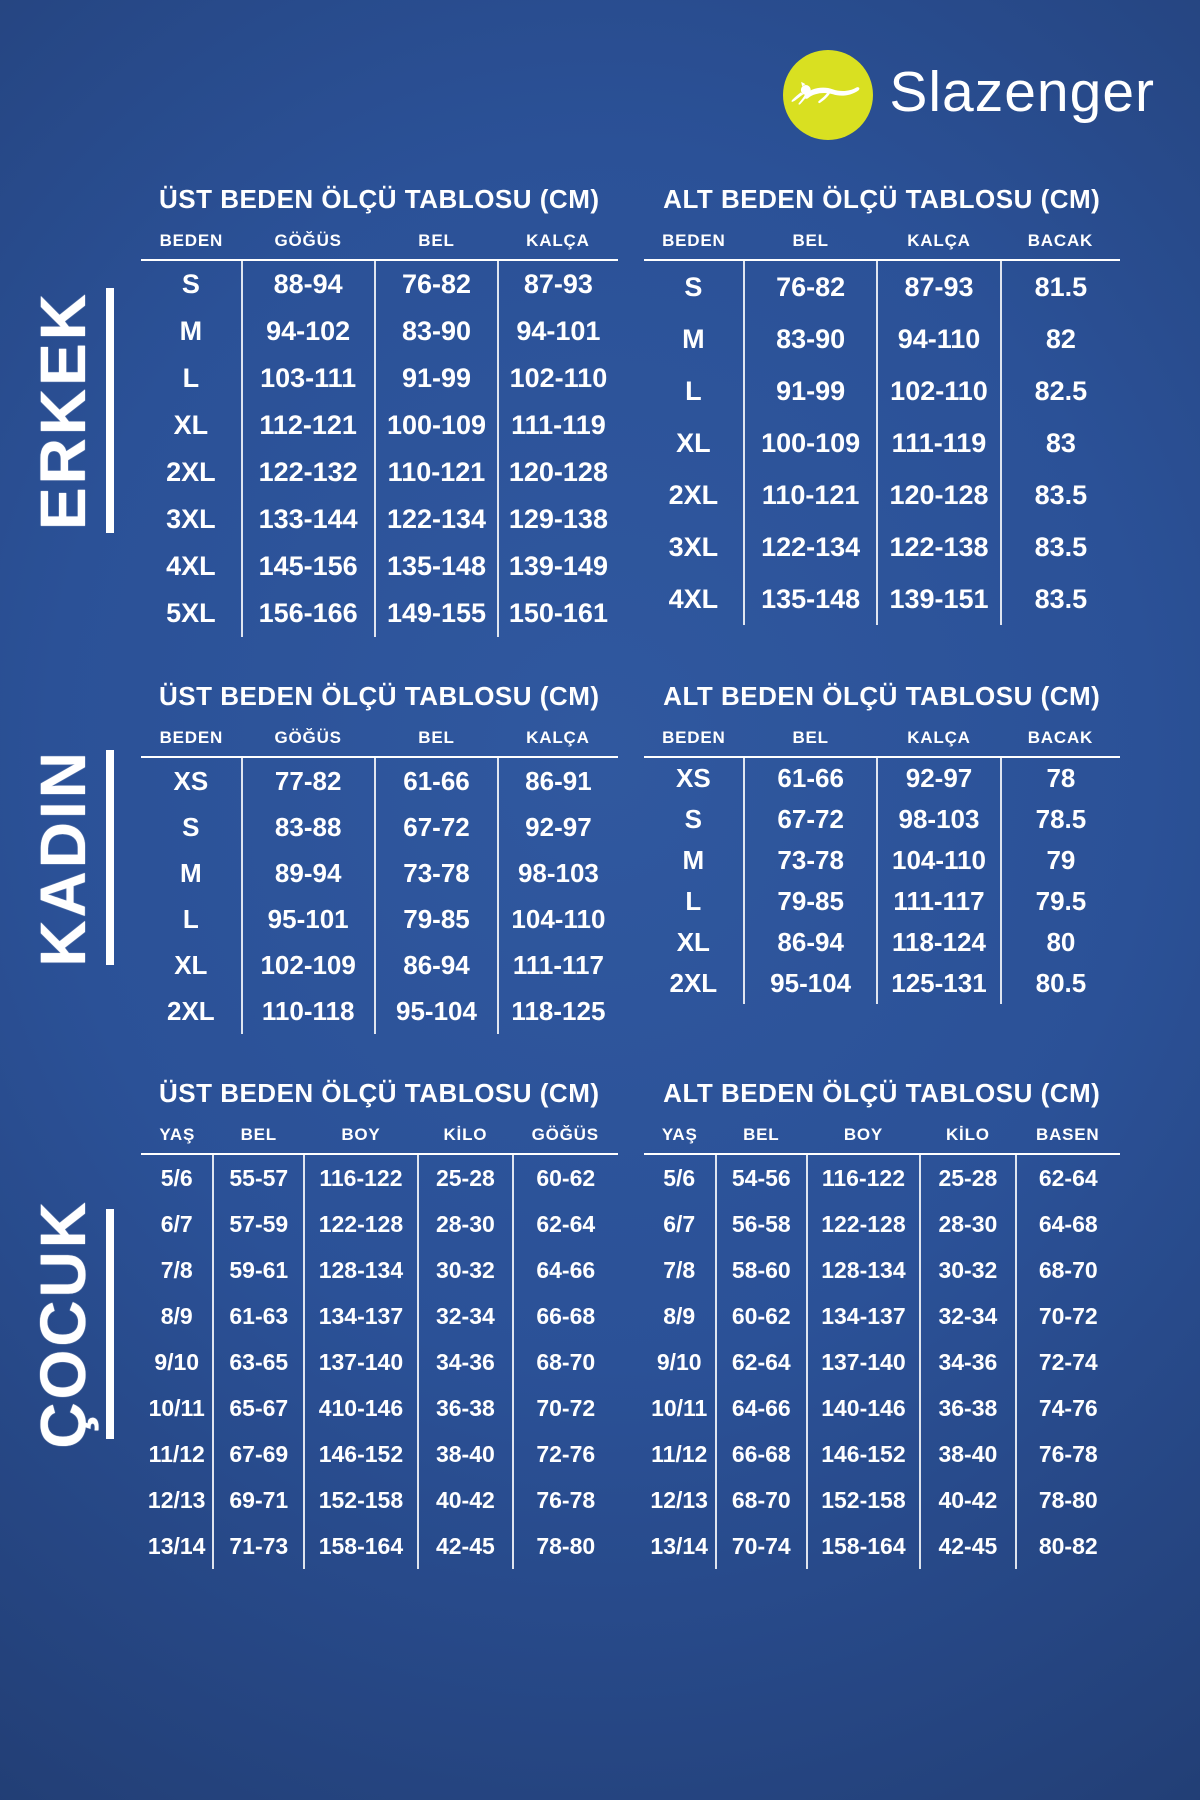  What do you see at coordinates (810, 547) in the screenshot?
I see `size-cell: 122-134` at bounding box center [810, 547].